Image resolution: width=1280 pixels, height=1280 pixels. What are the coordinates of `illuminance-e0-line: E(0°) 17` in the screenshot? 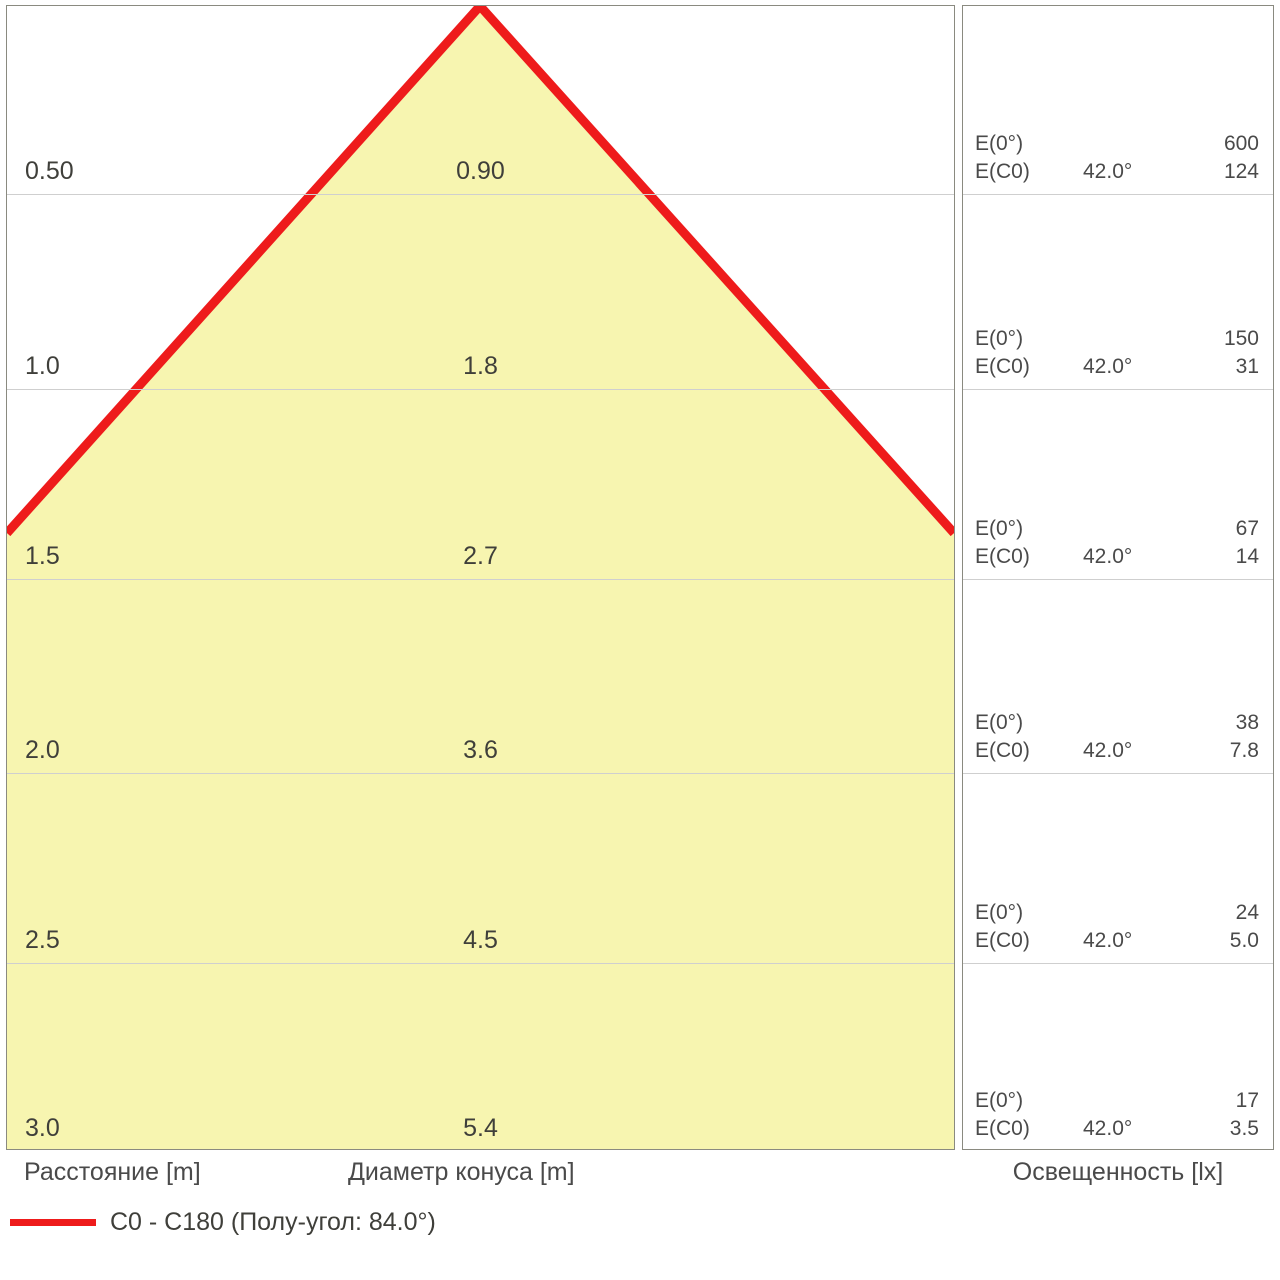 It's located at (1118, 1102).